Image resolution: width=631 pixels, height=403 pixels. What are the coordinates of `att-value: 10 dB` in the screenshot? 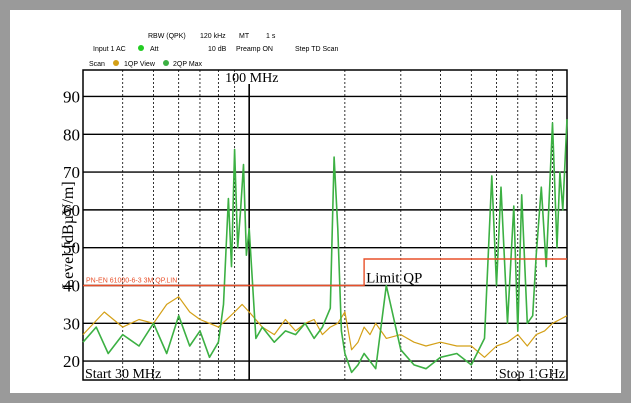 It's located at (217, 49).